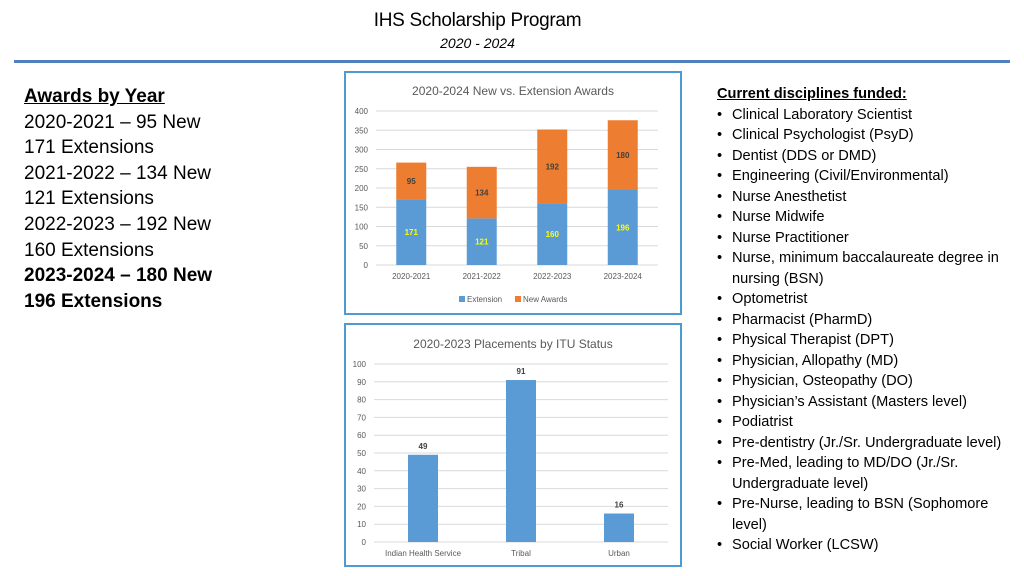 The height and width of the screenshot is (576, 1024). Describe the element at coordinates (867, 176) in the screenshot. I see `discipline-item: Engineering (Civil/Environmental)` at that location.